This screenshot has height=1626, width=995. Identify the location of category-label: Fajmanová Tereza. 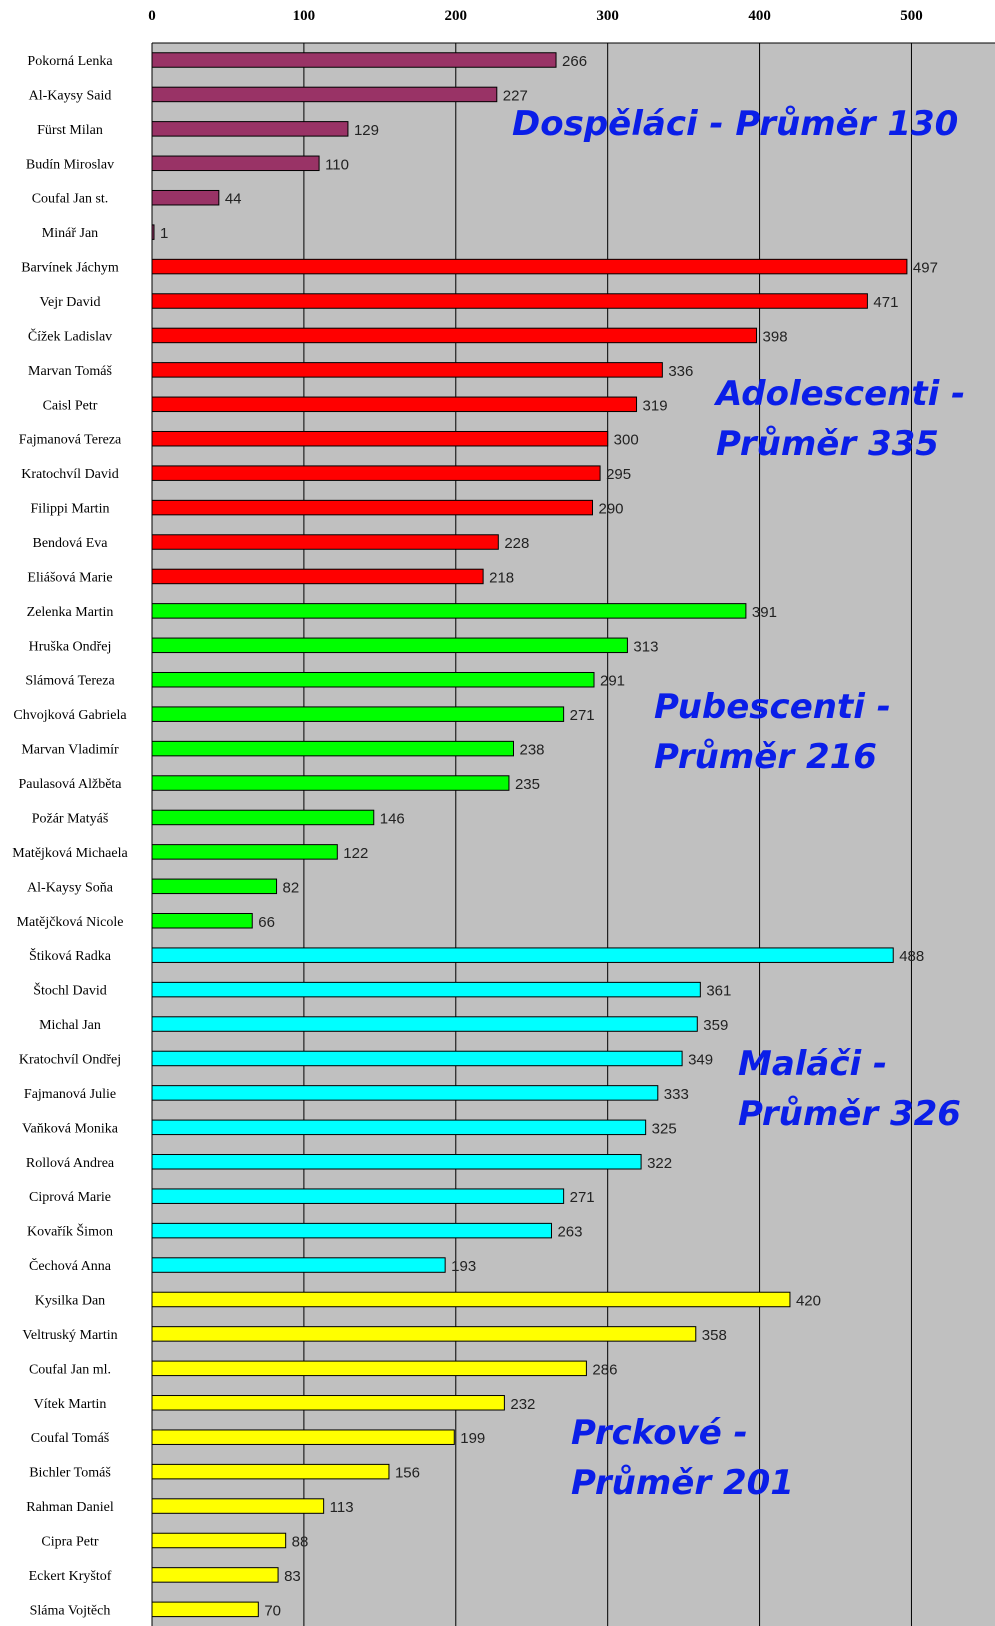
(70, 440).